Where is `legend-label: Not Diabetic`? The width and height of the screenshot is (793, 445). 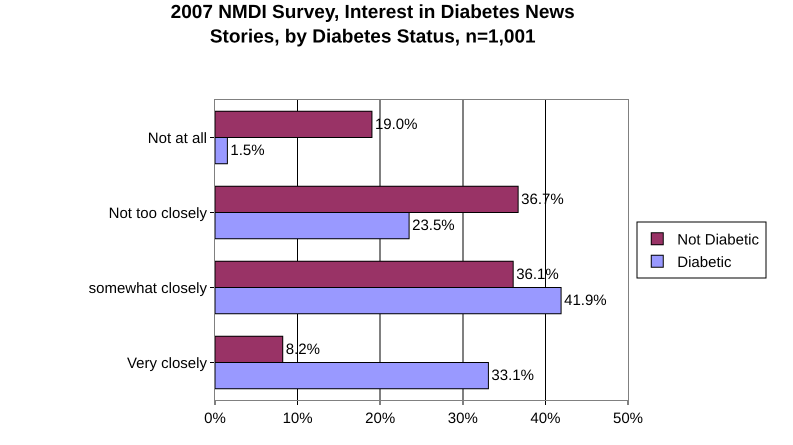
legend-label: Not Diabetic is located at coordinates (718, 240).